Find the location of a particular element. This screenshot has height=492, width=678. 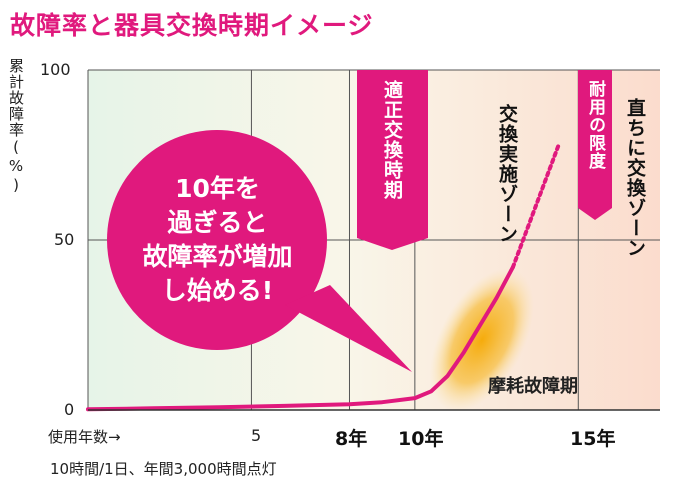

x-axis-label: 使用年数→ is located at coordinates (84, 437).